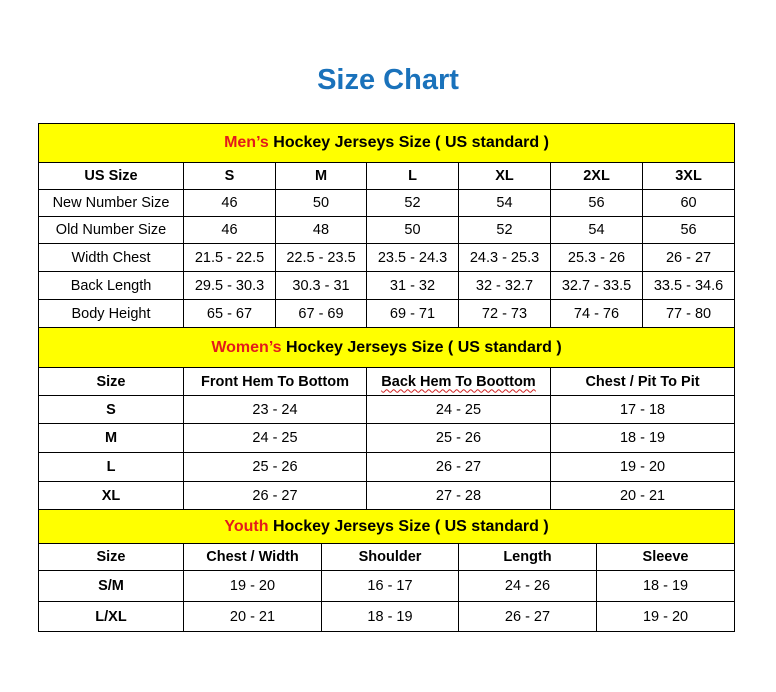 Image resolution: width=776 pixels, height=692 pixels. I want to click on table-cell: 25 - 26, so click(458, 438).